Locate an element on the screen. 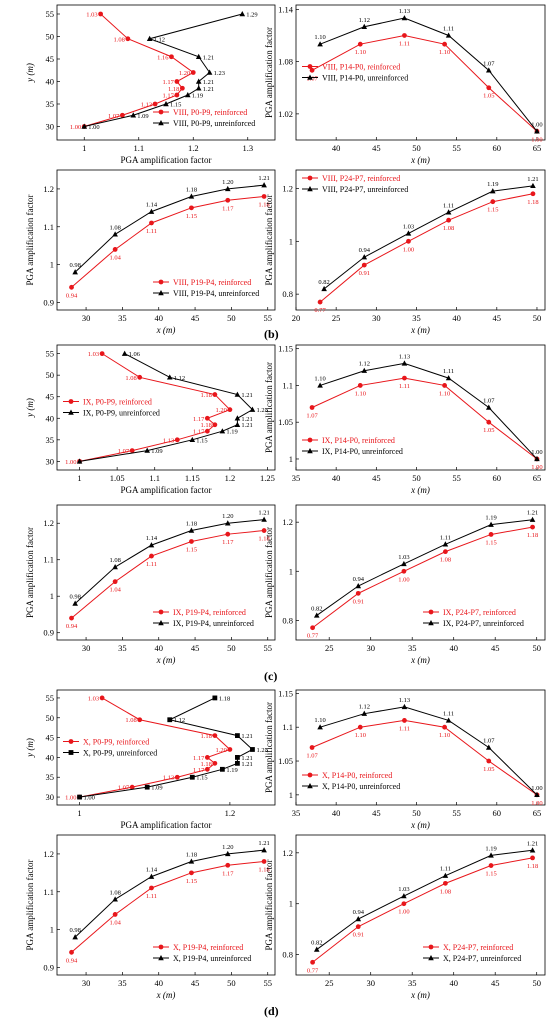 Image resolution: width=550 pixels, height=1026 pixels. data-label: 0.77 is located at coordinates (320, 310).